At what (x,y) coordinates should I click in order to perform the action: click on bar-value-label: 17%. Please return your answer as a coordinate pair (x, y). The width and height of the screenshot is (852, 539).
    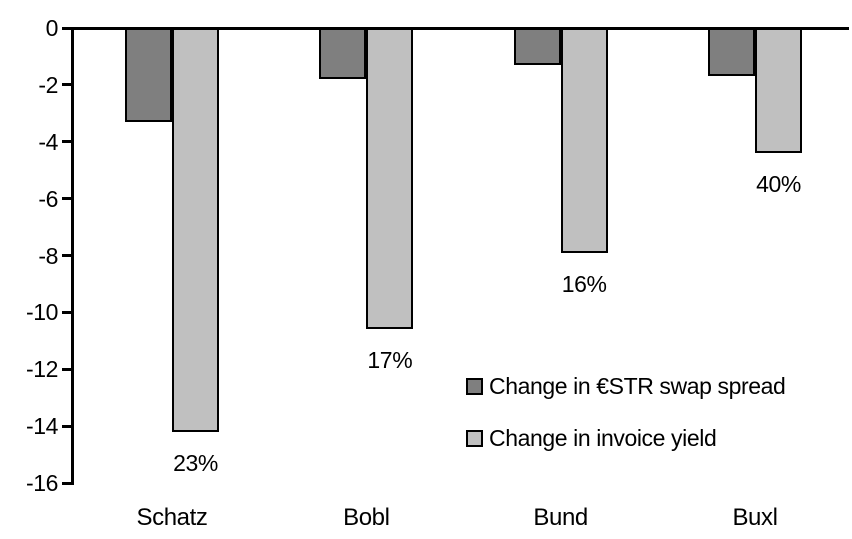
    Looking at the image, I should click on (390, 360).